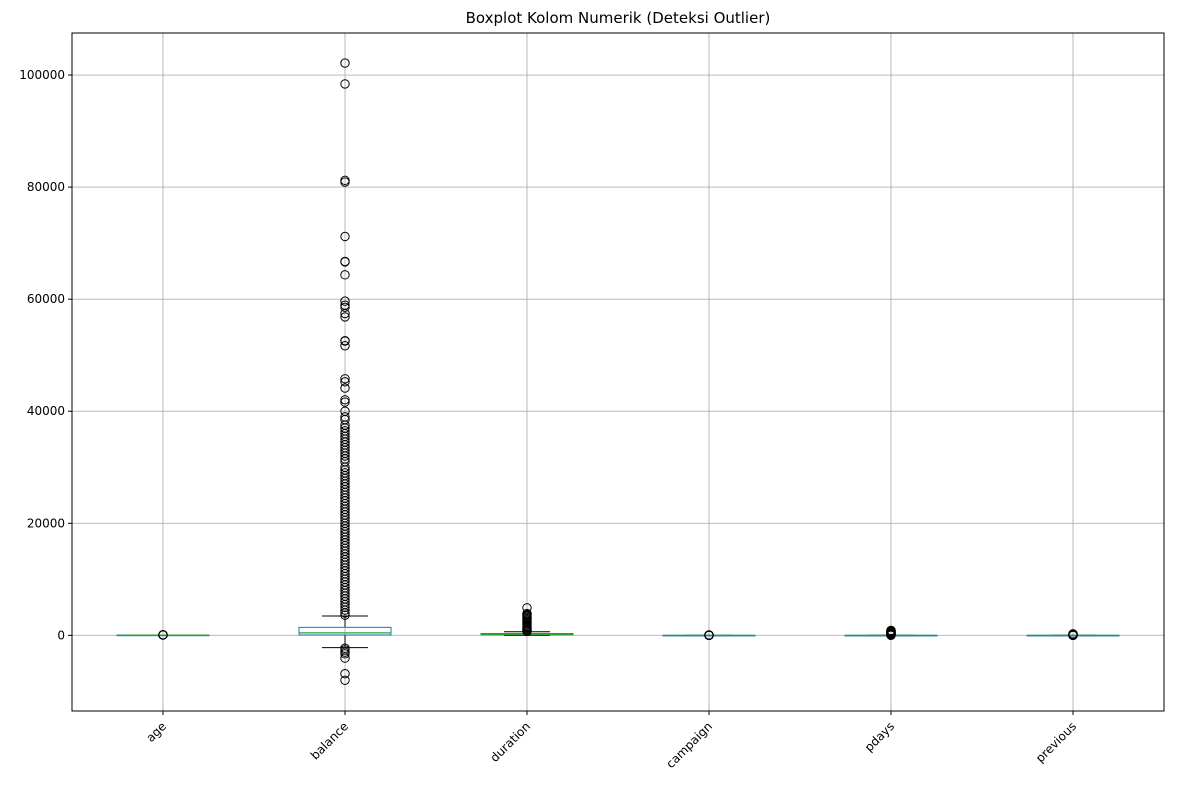 The width and height of the screenshot is (1190, 790). What do you see at coordinates (46, 187) in the screenshot?
I see `y-tick-label: 80000` at bounding box center [46, 187].